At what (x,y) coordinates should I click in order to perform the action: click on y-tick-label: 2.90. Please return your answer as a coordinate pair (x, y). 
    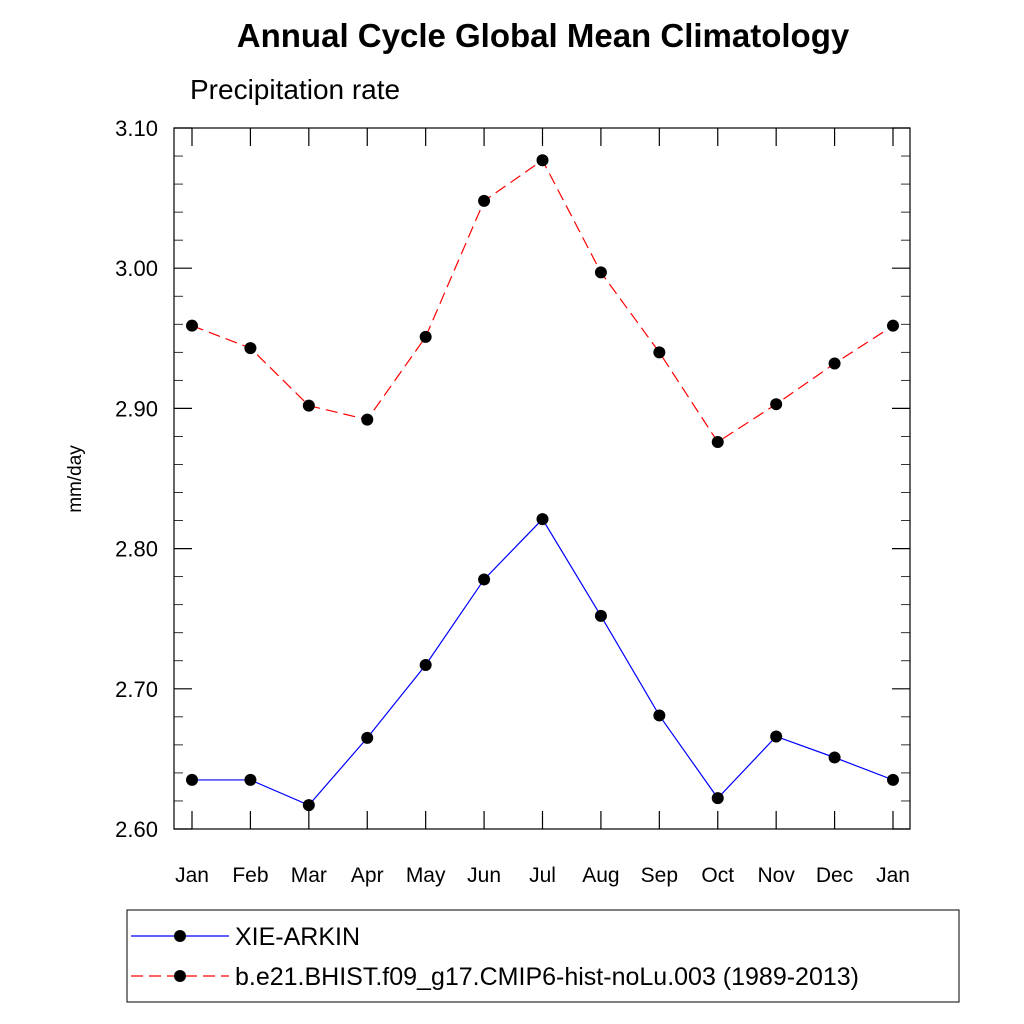
    Looking at the image, I should click on (136, 408).